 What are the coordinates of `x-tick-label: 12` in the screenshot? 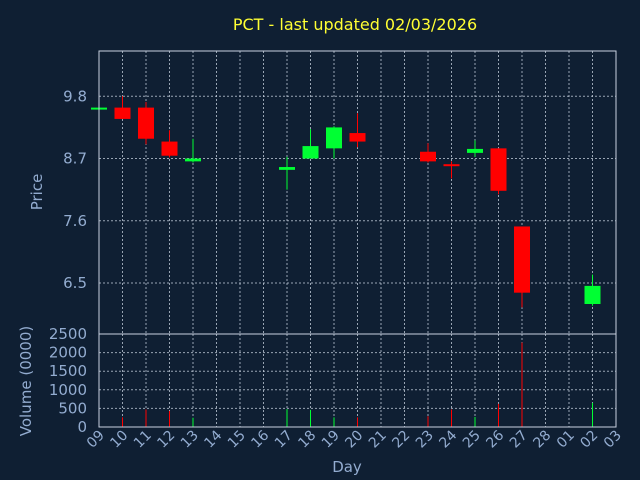 It's located at (166, 440).